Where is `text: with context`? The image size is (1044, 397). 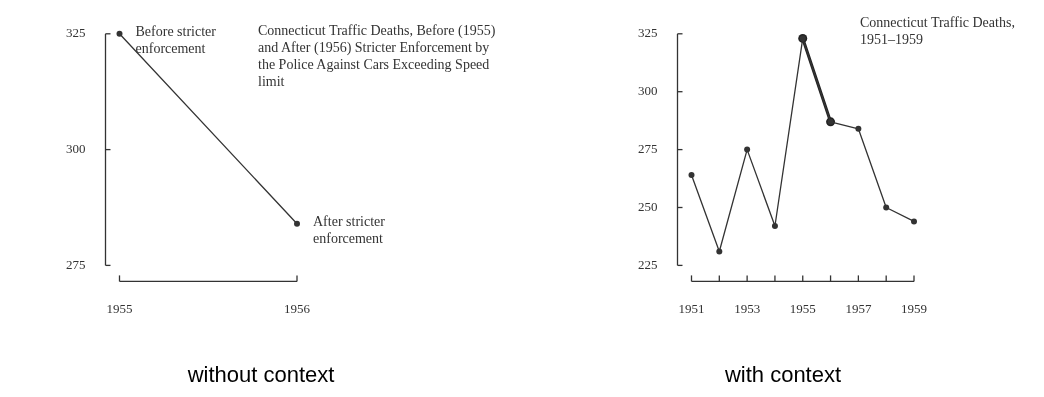 text: with context is located at coordinates (783, 375).